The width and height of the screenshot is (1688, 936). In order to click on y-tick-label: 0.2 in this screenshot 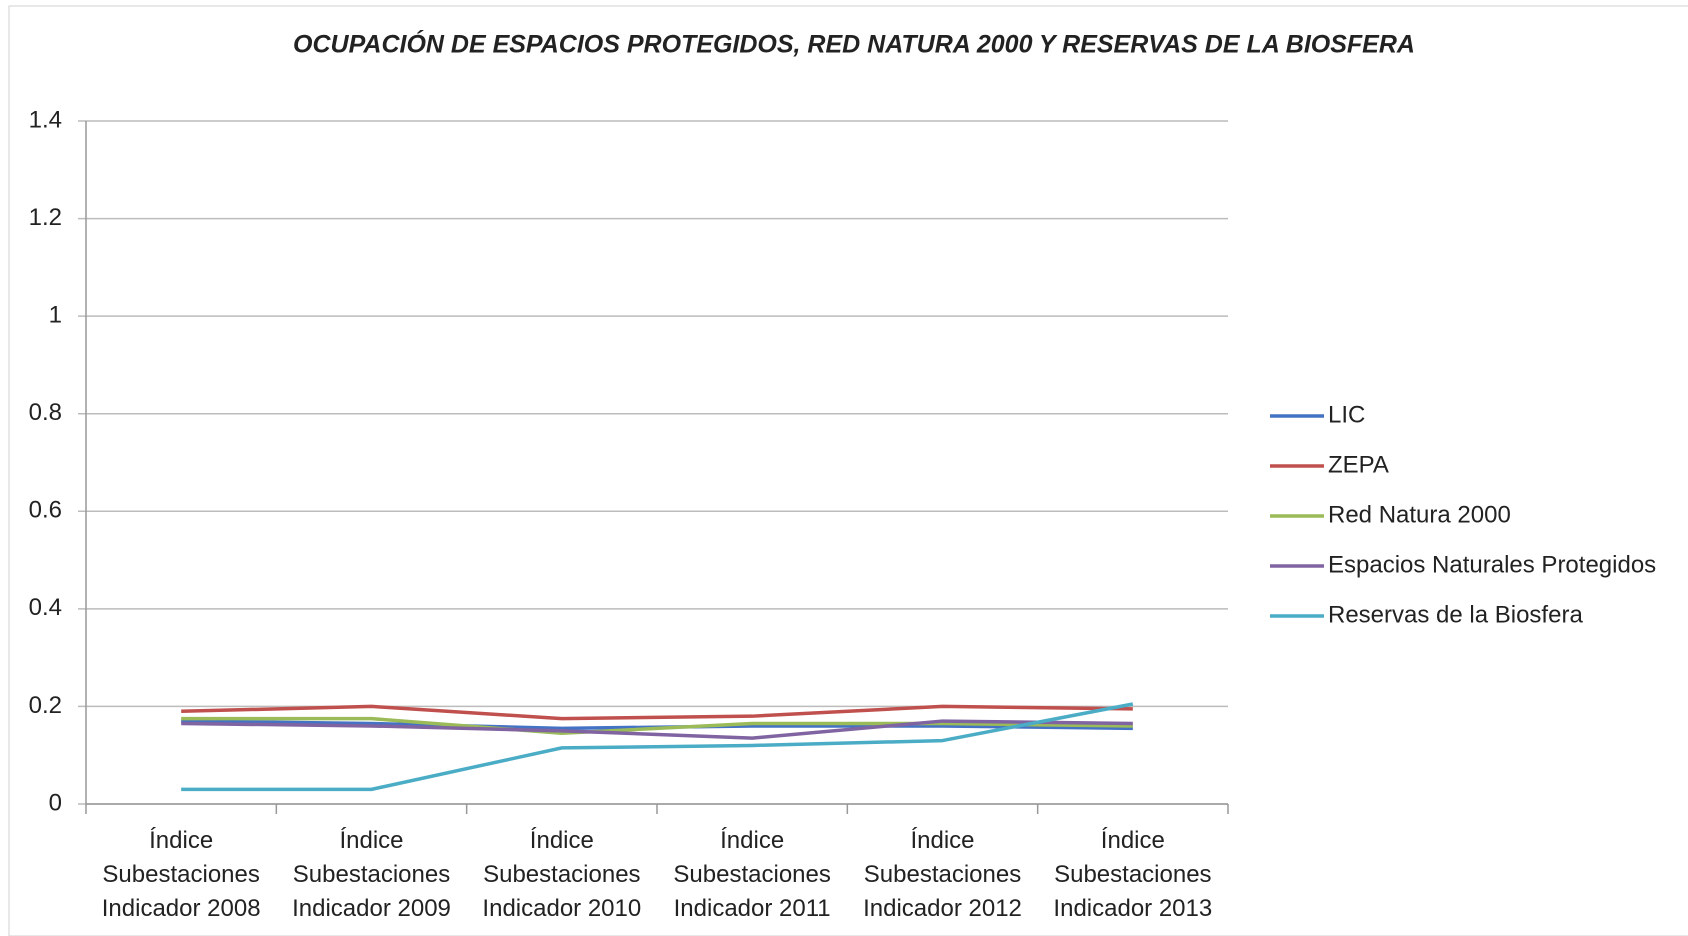, I will do `click(45, 705)`.